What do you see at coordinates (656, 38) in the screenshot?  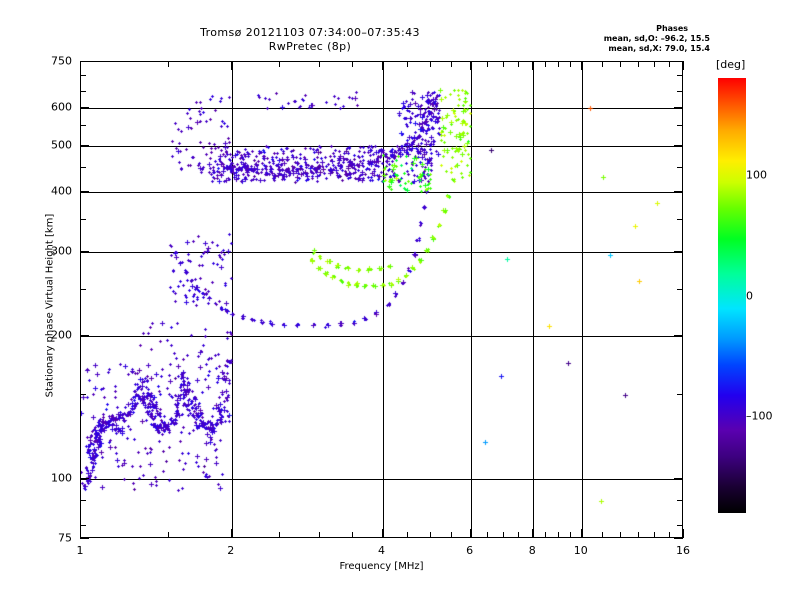 I see `phases-o-line: mean, sd,O: –96.2, 15.5` at bounding box center [656, 38].